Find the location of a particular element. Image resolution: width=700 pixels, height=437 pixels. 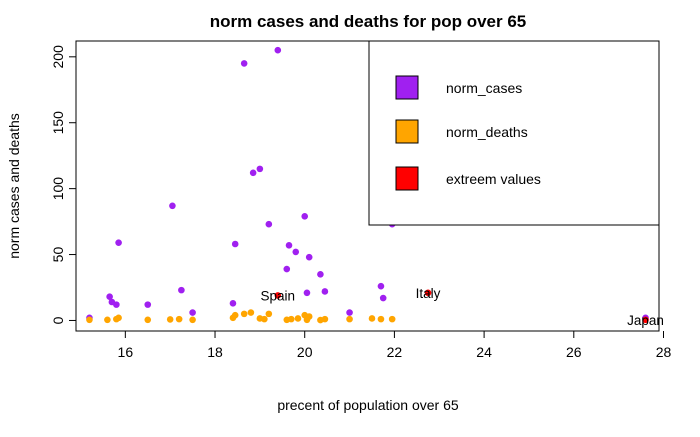

y-axis-label: norm cases and deaths is located at coordinates (14, 186).